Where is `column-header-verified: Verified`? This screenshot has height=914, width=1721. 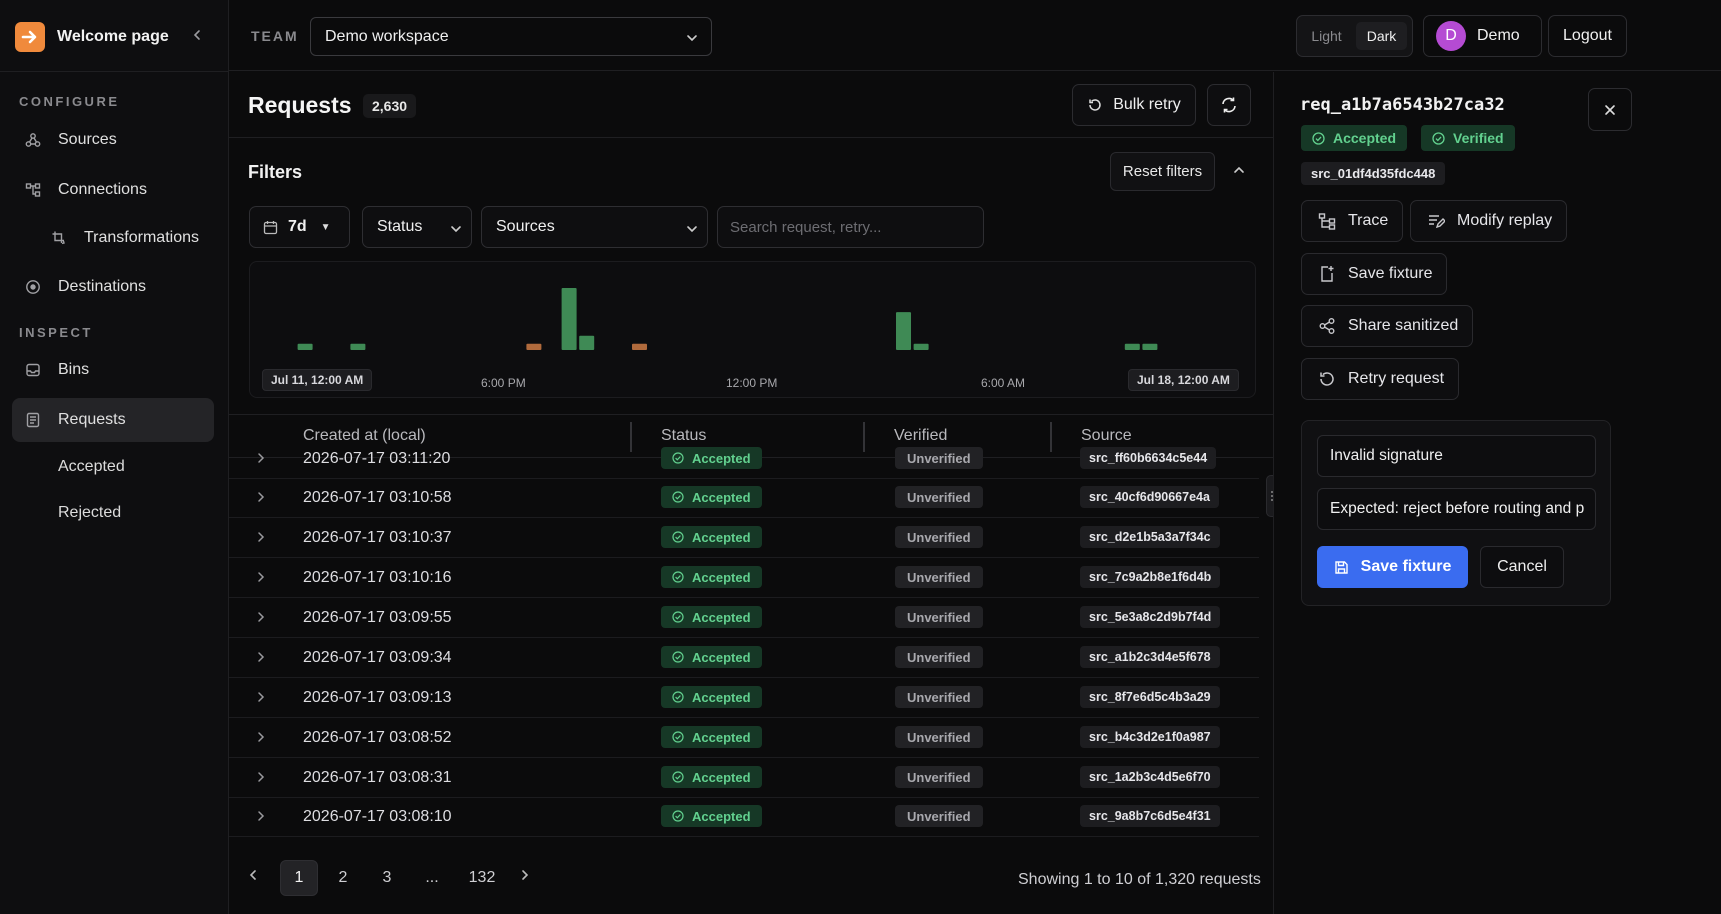
column-header-verified: Verified is located at coordinates (921, 435).